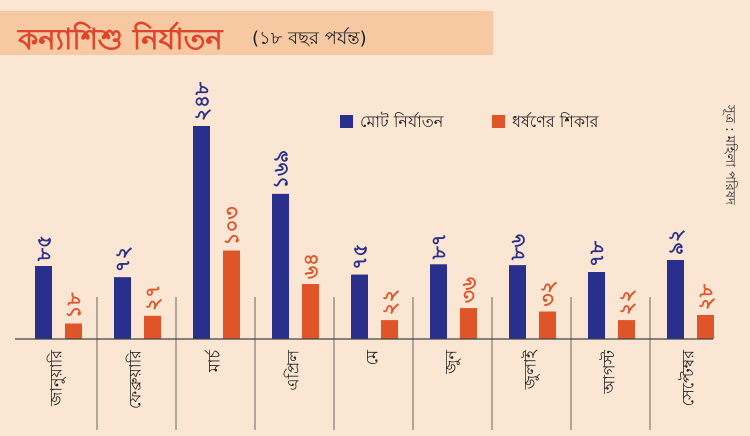 This screenshot has height=436, width=750. What do you see at coordinates (688, 378) in the screenshot?
I see `x-tick-label-8: সেপ্টেম্বর` at bounding box center [688, 378].